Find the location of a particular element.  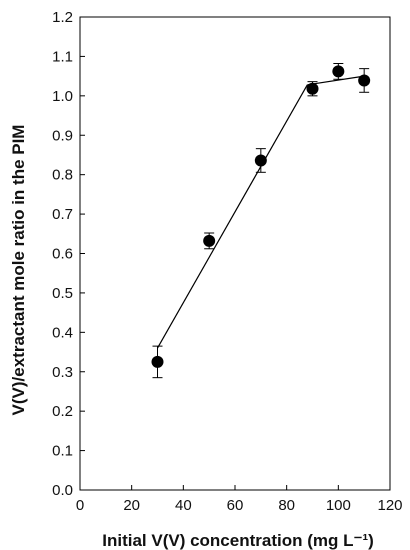

y-tick-label: 0.5 is located at coordinates (62, 293).